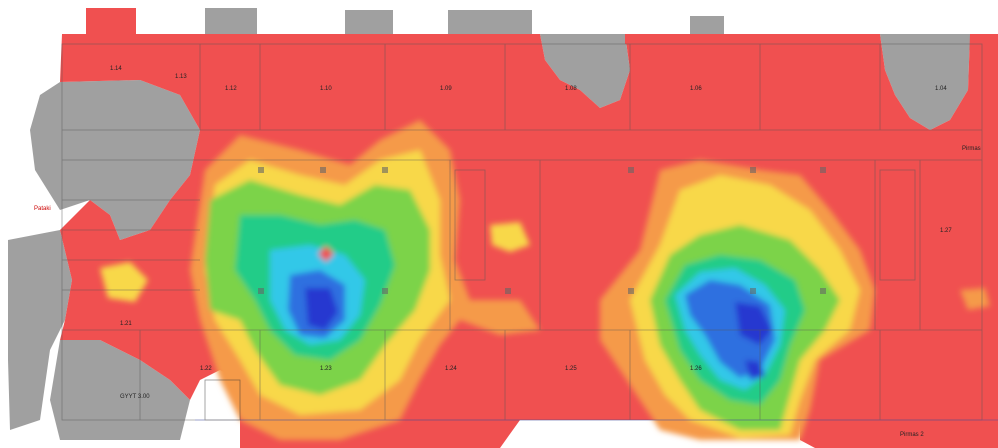 Image resolution: width=998 pixels, height=448 pixels. I want to click on bottom-room-label: GYYT 3.00, so click(135, 397).